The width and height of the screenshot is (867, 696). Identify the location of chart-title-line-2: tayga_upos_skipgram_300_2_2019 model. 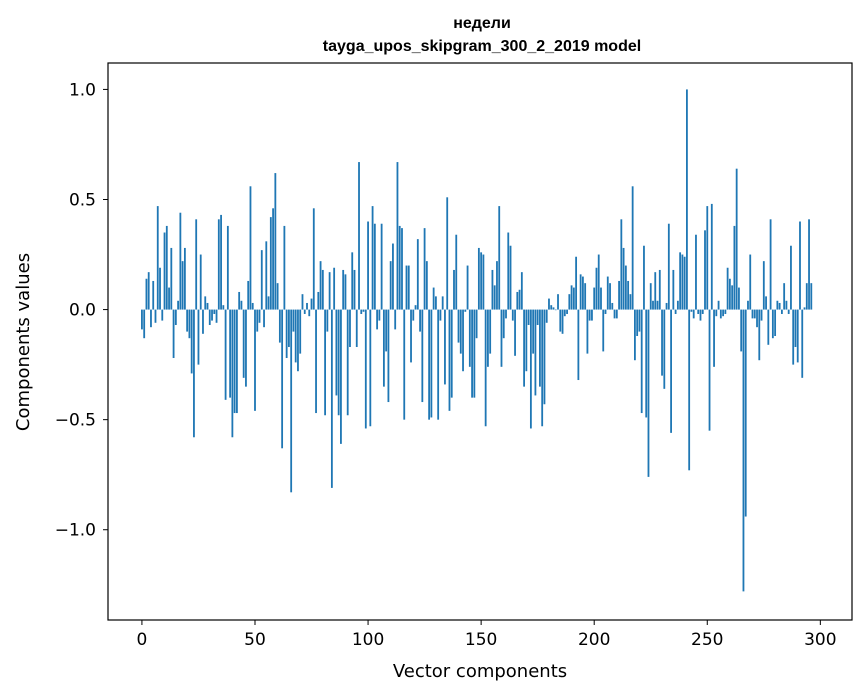
(482, 46).